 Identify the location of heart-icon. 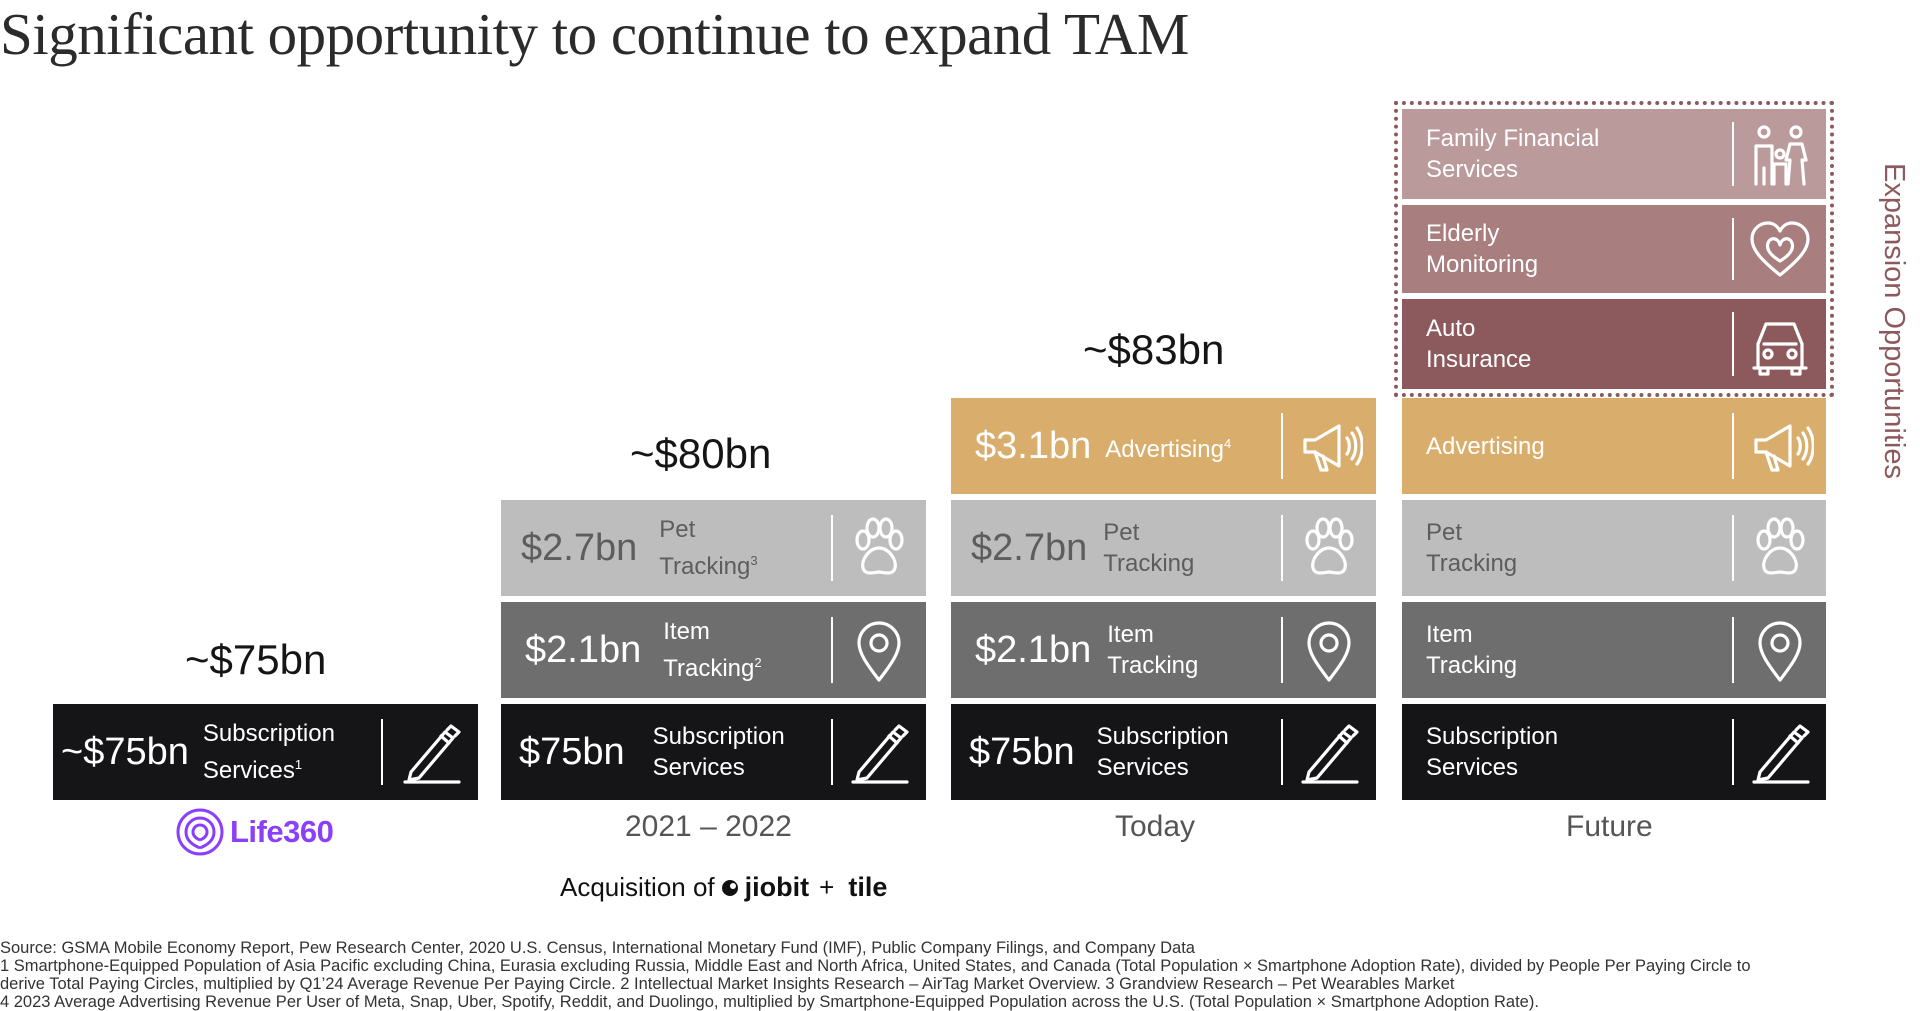
(1780, 249).